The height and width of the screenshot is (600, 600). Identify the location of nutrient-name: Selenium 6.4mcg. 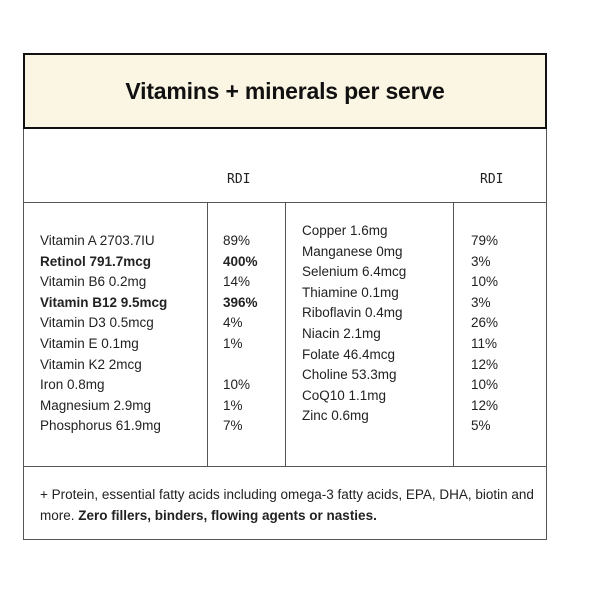
(354, 272).